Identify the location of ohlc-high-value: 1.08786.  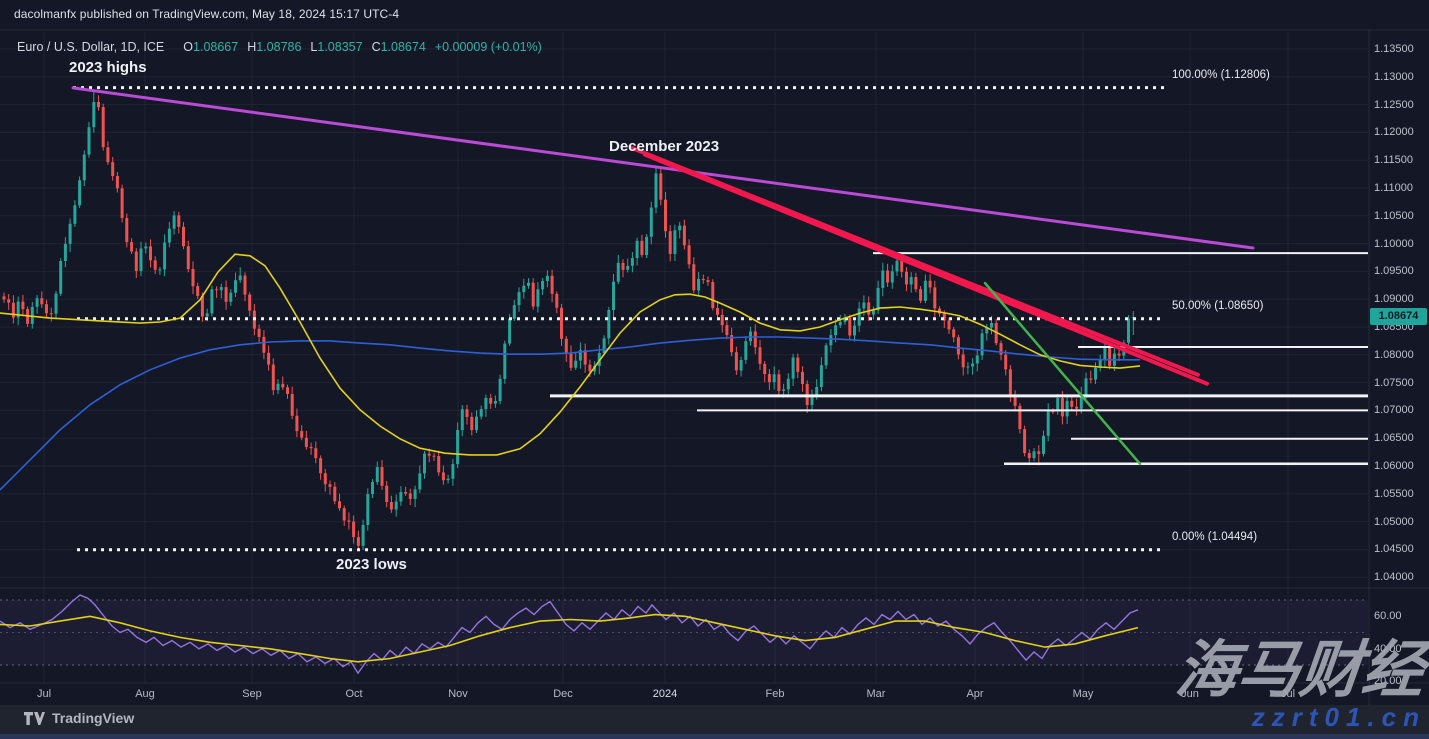
(279, 47).